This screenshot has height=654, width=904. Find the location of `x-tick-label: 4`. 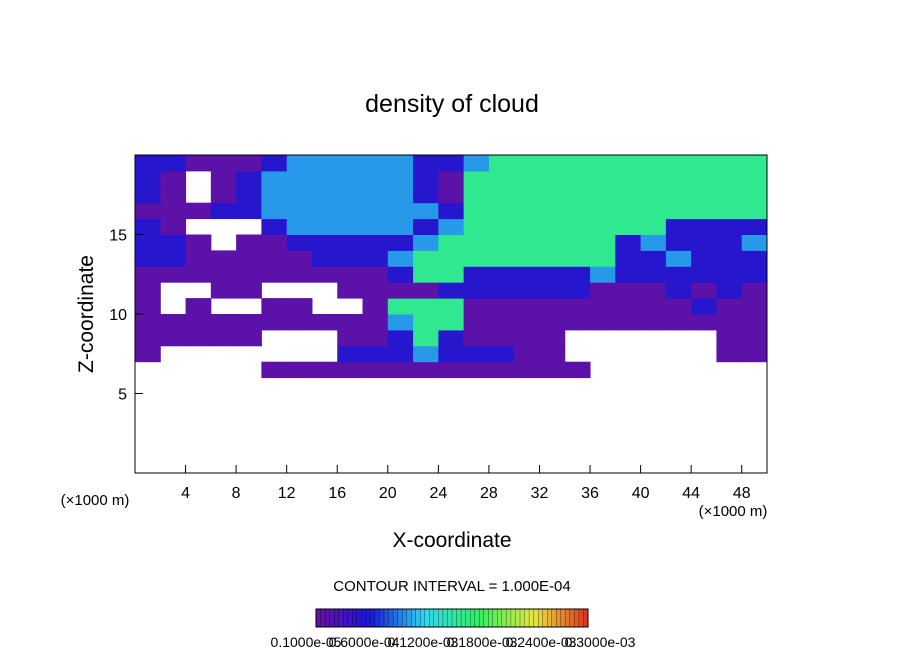

x-tick-label: 4 is located at coordinates (185, 493).